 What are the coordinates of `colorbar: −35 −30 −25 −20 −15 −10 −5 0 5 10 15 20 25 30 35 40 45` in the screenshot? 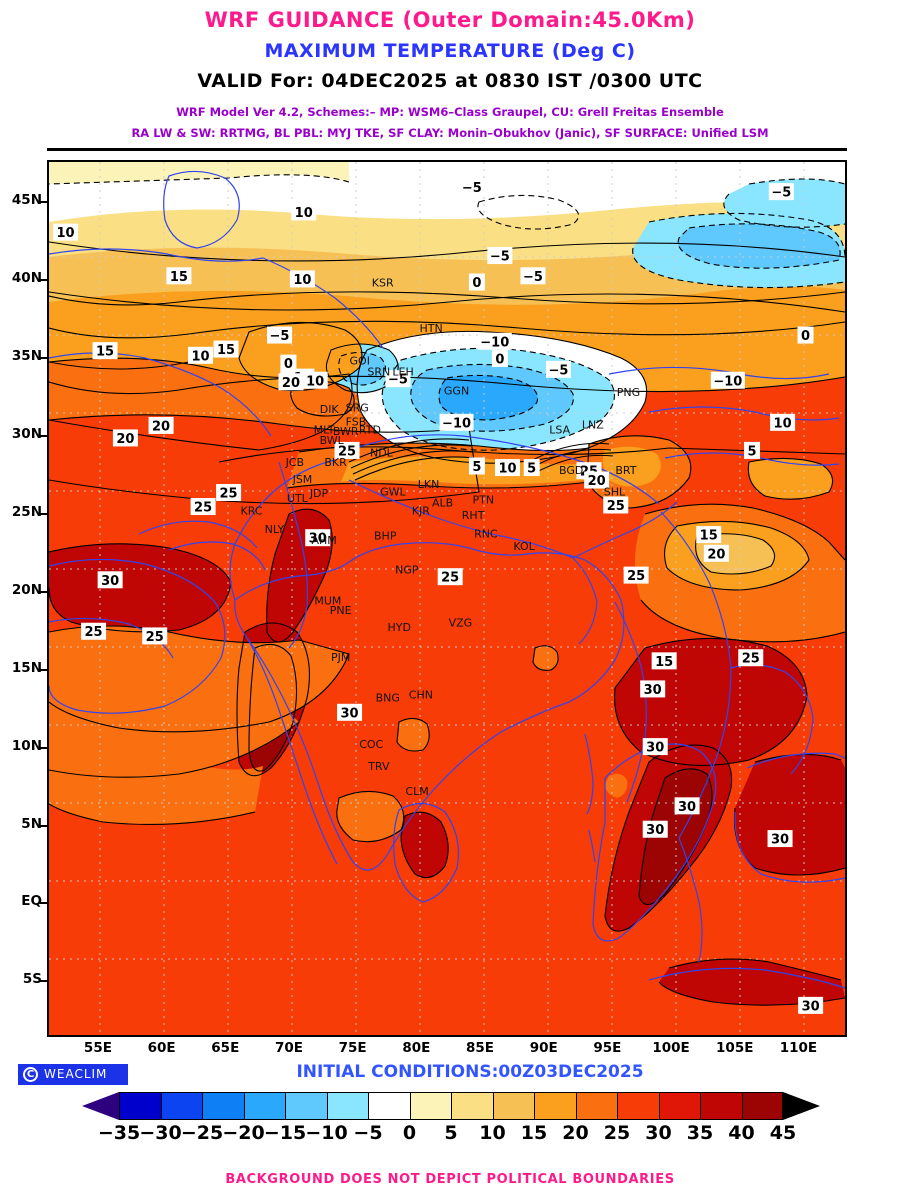 It's located at (450, 1122).